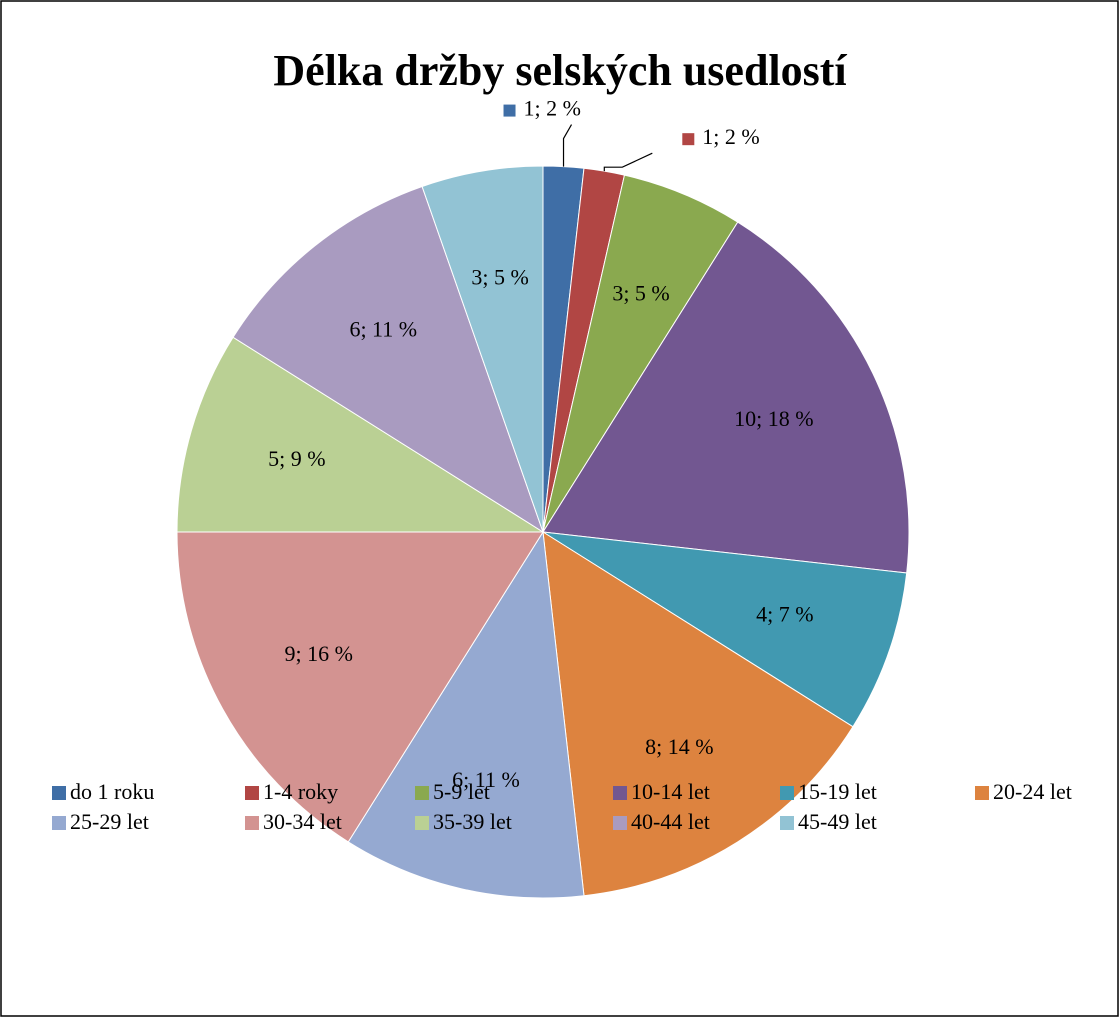  Describe the element at coordinates (784, 614) in the screenshot. I see `data-label: 4; 7 %` at that location.